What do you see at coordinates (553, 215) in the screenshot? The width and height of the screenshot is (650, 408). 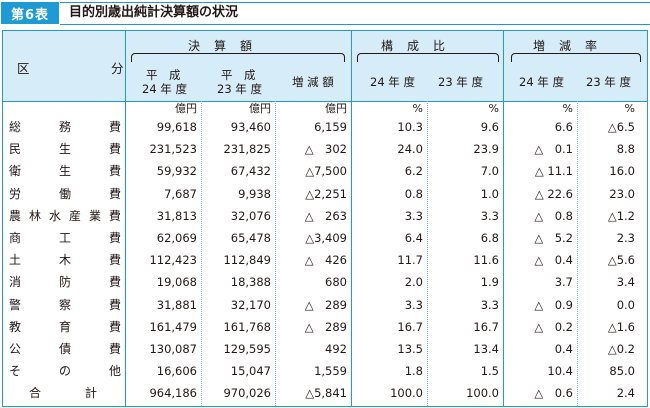 I see `table-cell: △ 0.8` at bounding box center [553, 215].